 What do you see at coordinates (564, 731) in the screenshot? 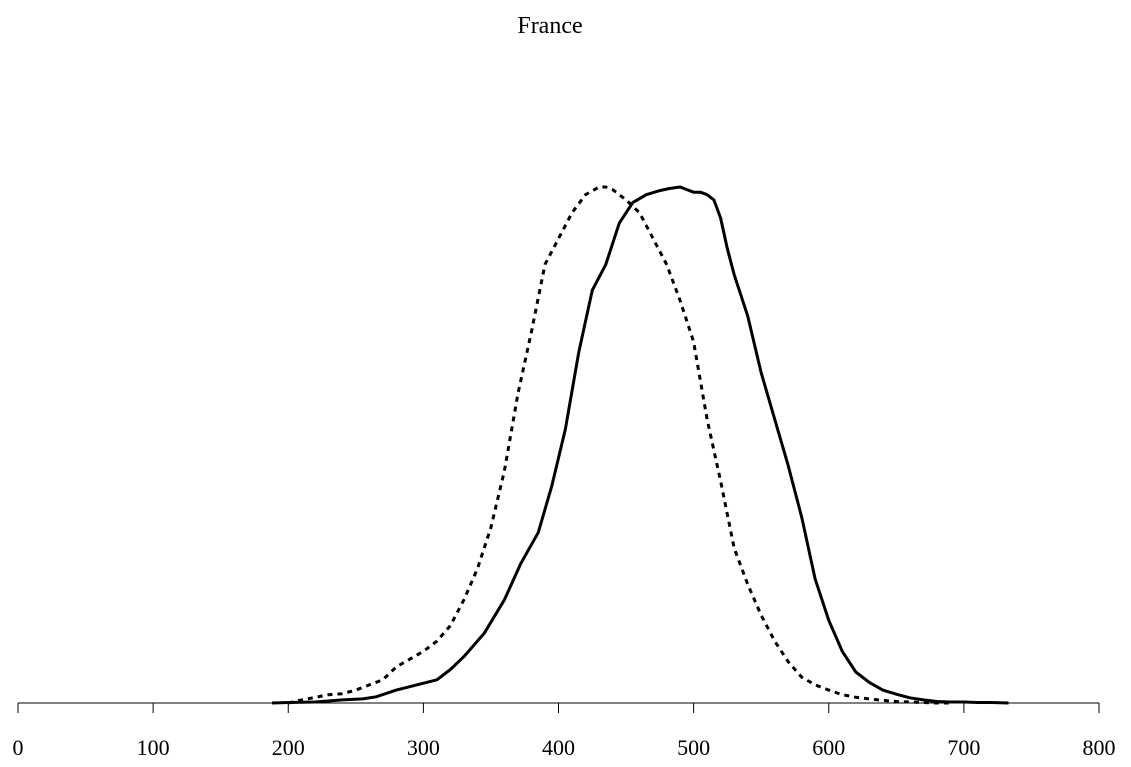
I see `x-axis-ticks: 0 100 200 300 400 500 600 700 800` at bounding box center [564, 731].